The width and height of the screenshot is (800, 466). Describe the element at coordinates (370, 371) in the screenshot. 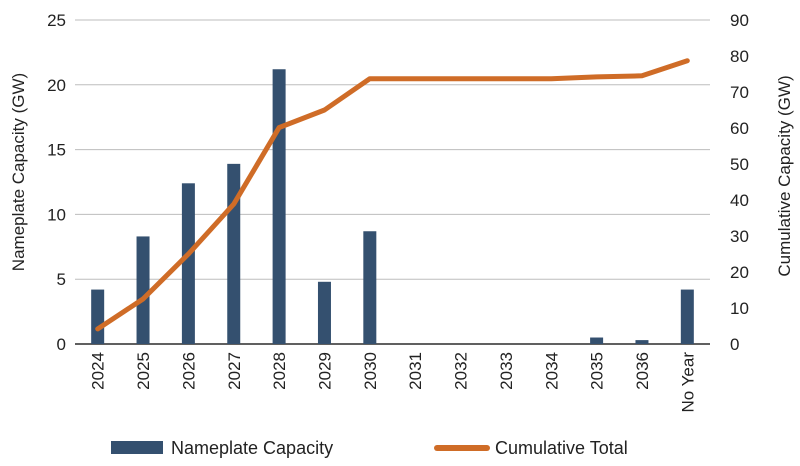

I see `x-tick-label: 2030` at that location.